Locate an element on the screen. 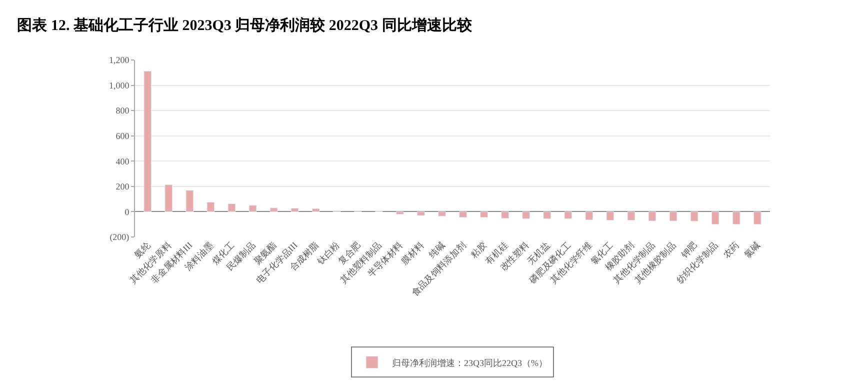  legend-label: 归母净利润增速：23Q3同比22Q3（%） is located at coordinates (470, 363).